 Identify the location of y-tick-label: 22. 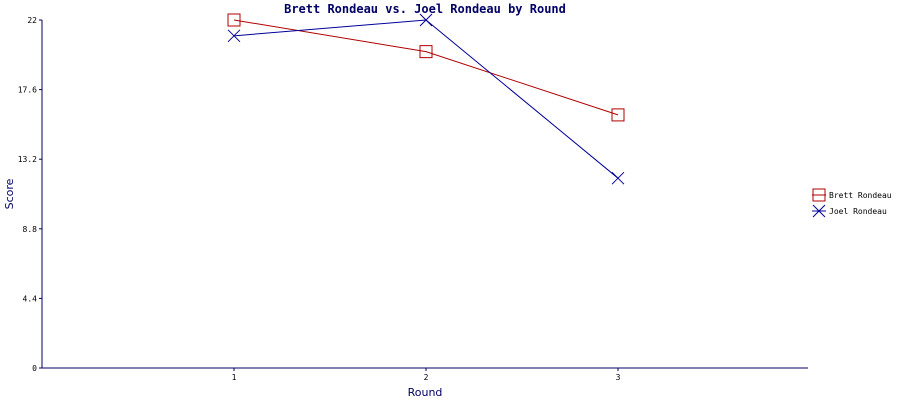
(32, 20).